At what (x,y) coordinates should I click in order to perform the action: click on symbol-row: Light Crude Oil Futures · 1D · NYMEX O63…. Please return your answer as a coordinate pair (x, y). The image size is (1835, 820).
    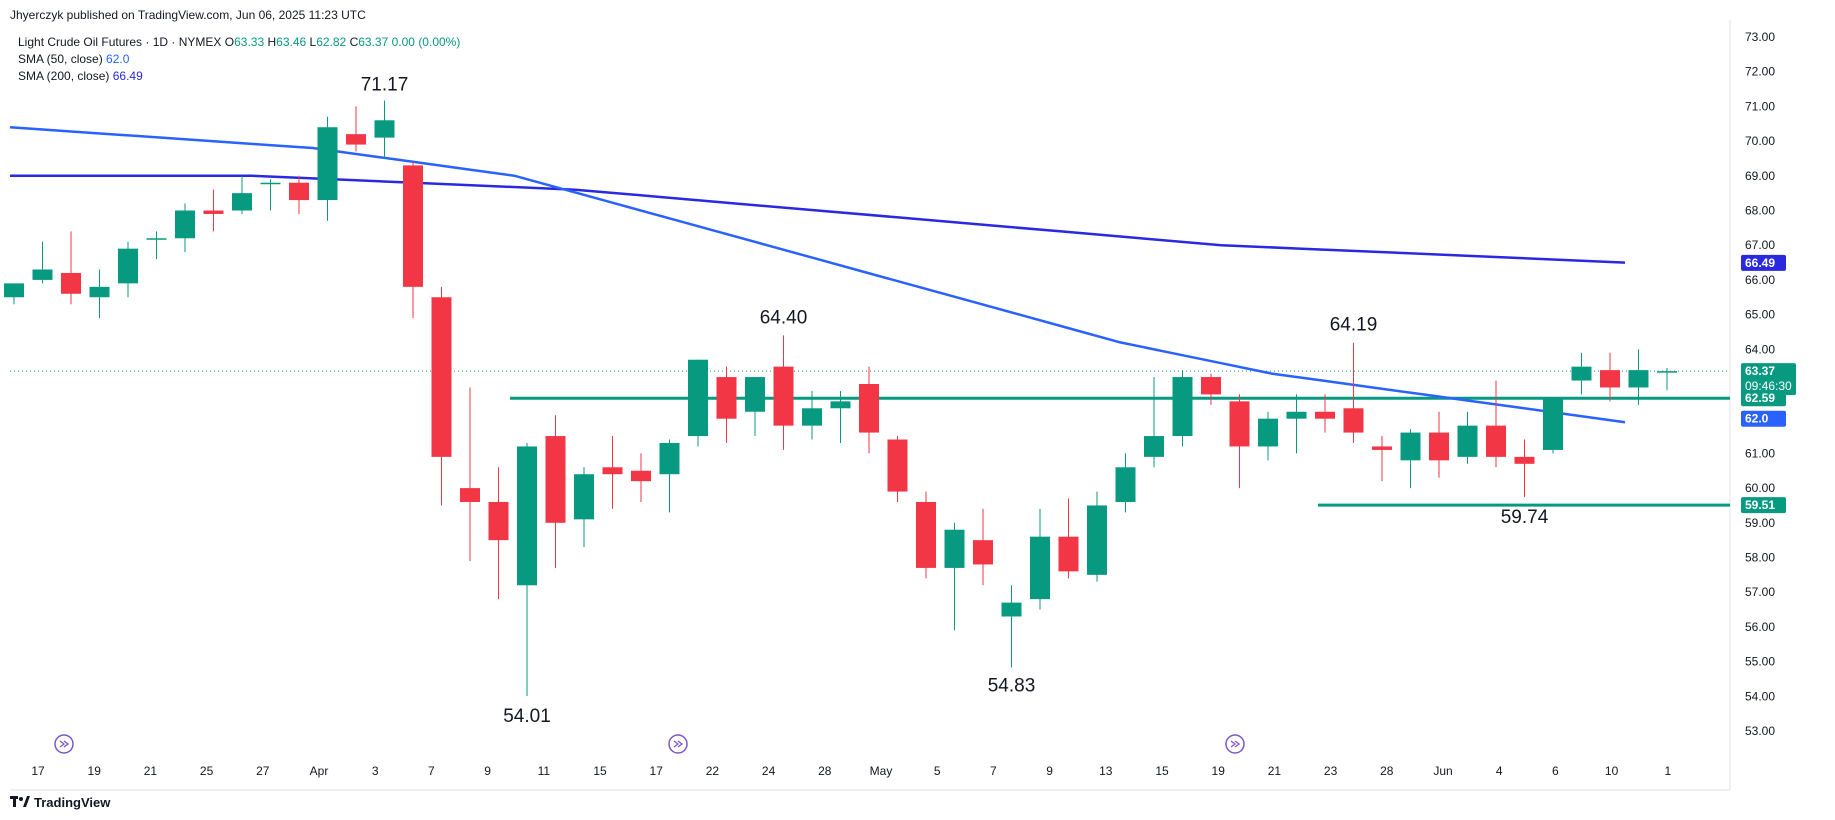
    Looking at the image, I should click on (239, 42).